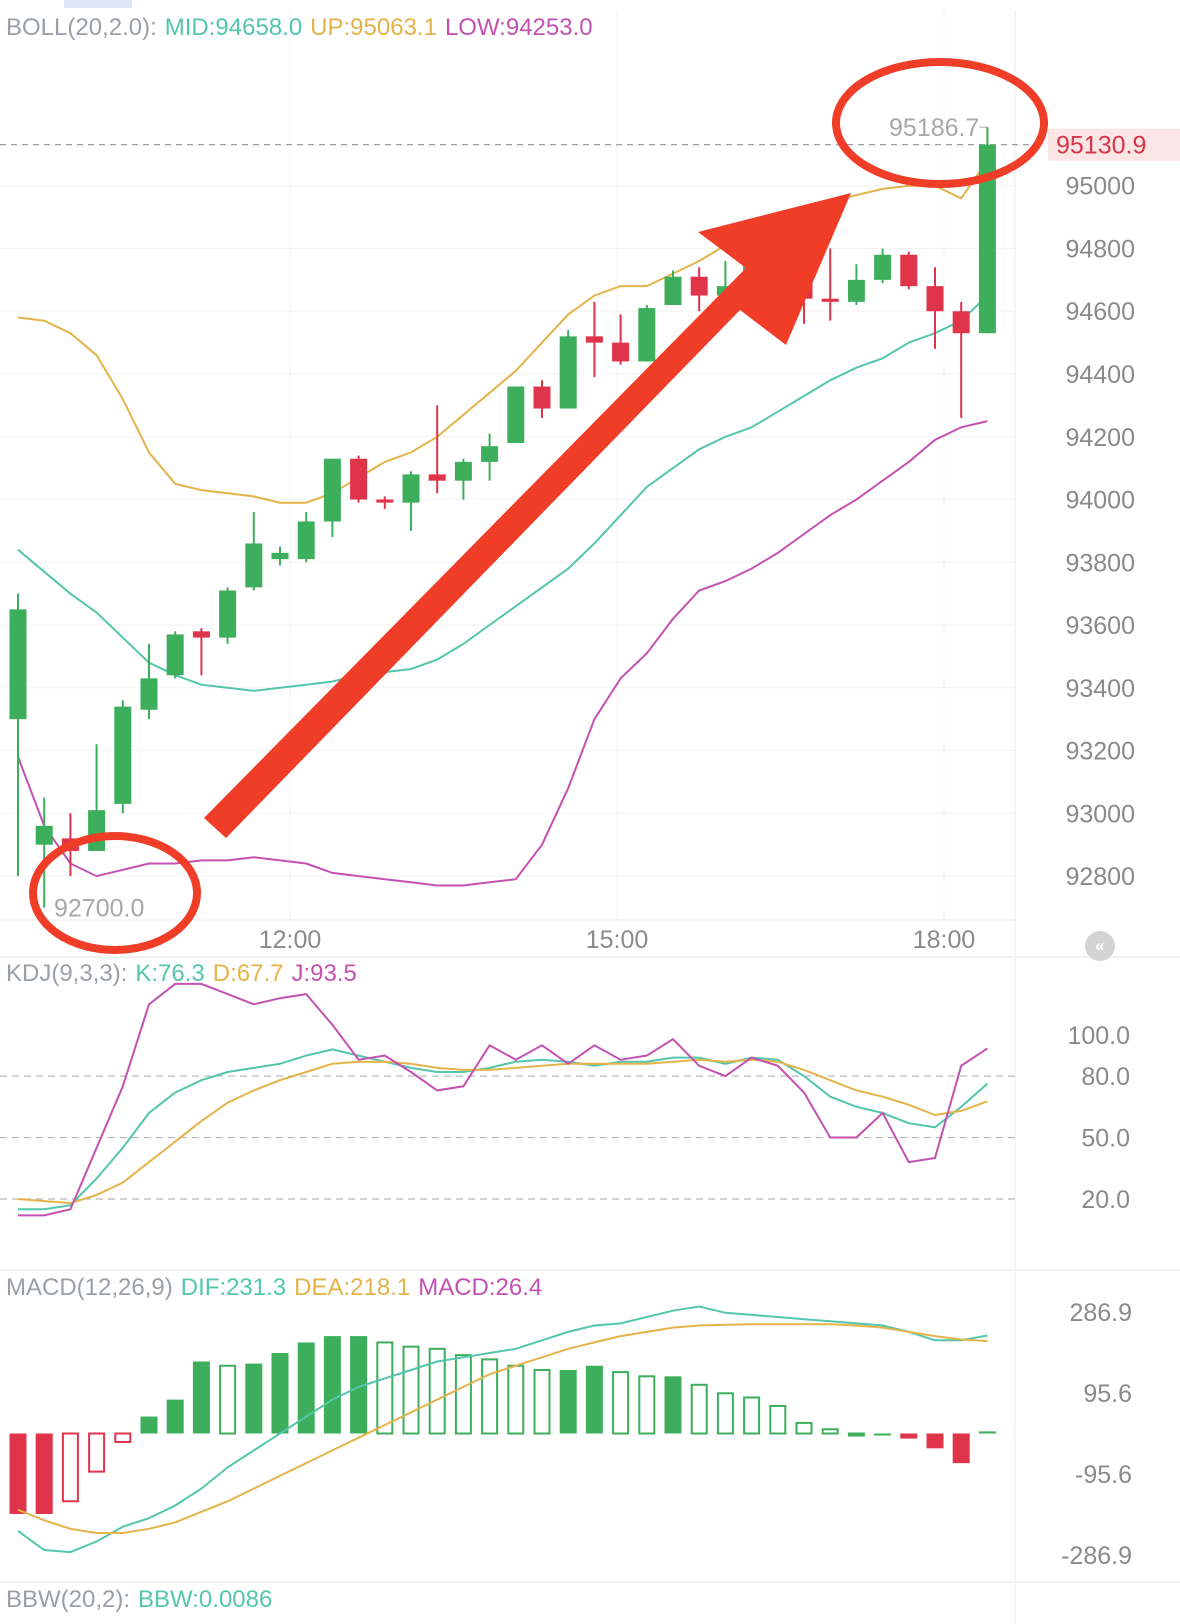 This screenshot has width=1180, height=1624. Describe the element at coordinates (1100, 946) in the screenshot. I see `collapse-arrow-button: «` at that location.